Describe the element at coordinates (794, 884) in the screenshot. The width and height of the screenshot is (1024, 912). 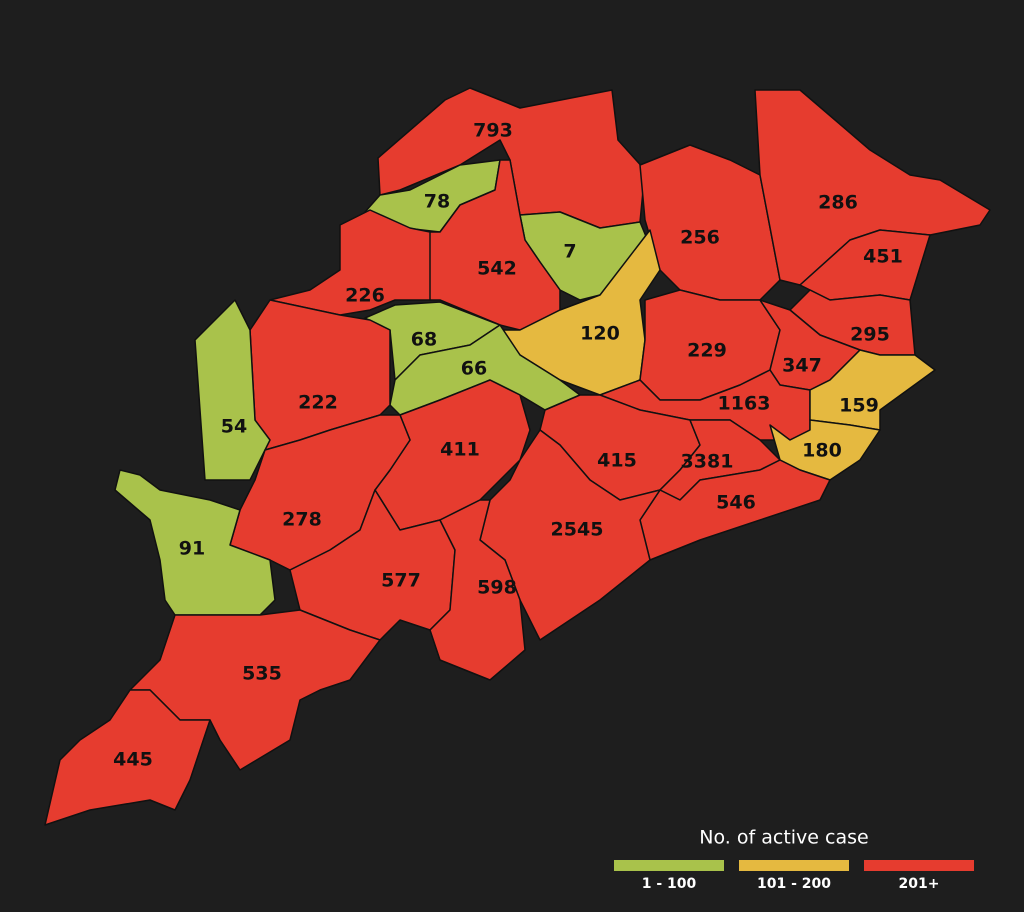
I see `legend-label: 101 - 200` at that location.